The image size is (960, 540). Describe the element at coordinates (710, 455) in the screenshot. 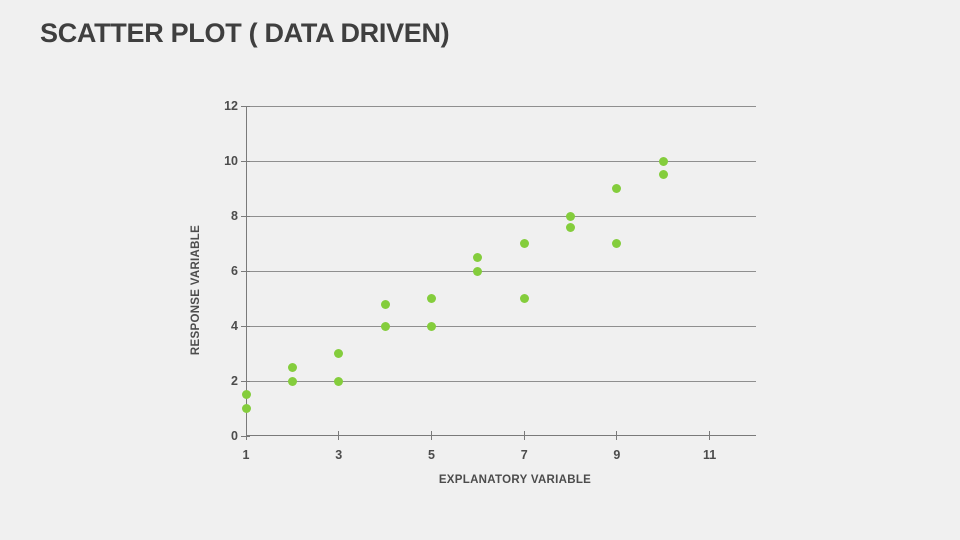

I see `x-tick-label-11: 11` at that location.